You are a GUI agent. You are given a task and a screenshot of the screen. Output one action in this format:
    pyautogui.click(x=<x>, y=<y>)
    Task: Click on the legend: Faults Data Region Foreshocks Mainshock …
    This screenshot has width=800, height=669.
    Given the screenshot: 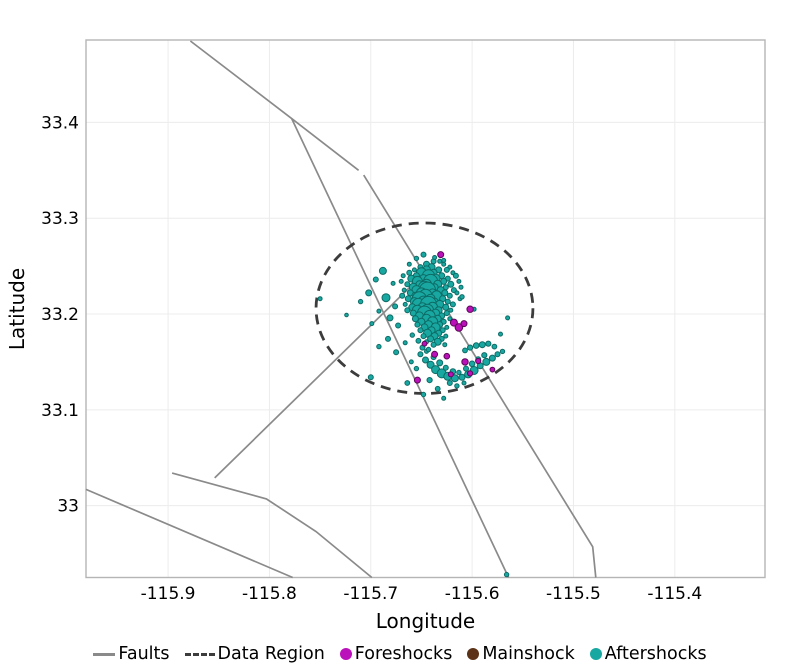 What is the action you would take?
    pyautogui.click(x=400, y=654)
    